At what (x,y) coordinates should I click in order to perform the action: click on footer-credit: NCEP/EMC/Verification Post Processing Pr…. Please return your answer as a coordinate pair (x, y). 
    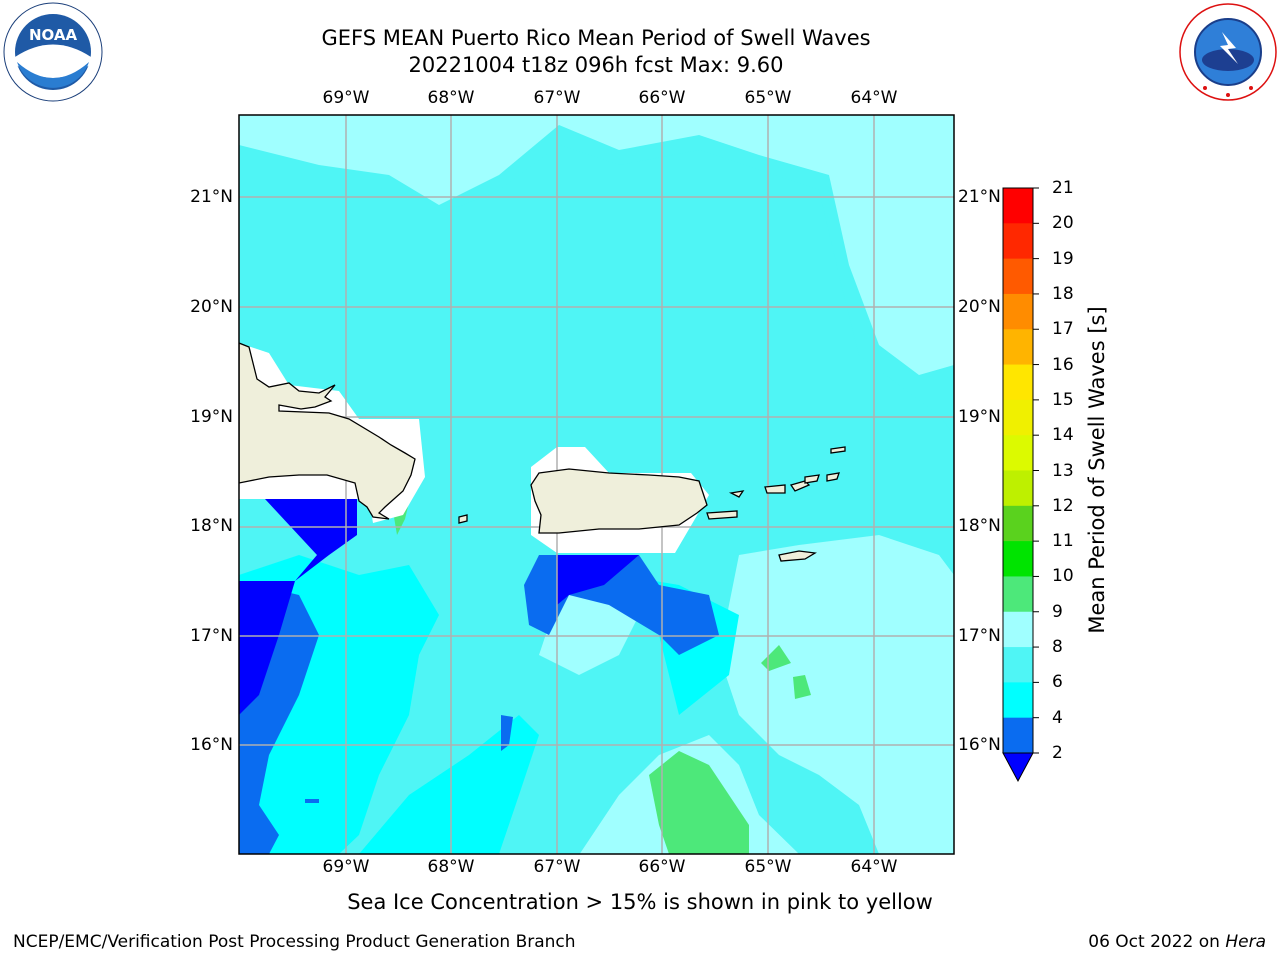
    Looking at the image, I should click on (294, 942).